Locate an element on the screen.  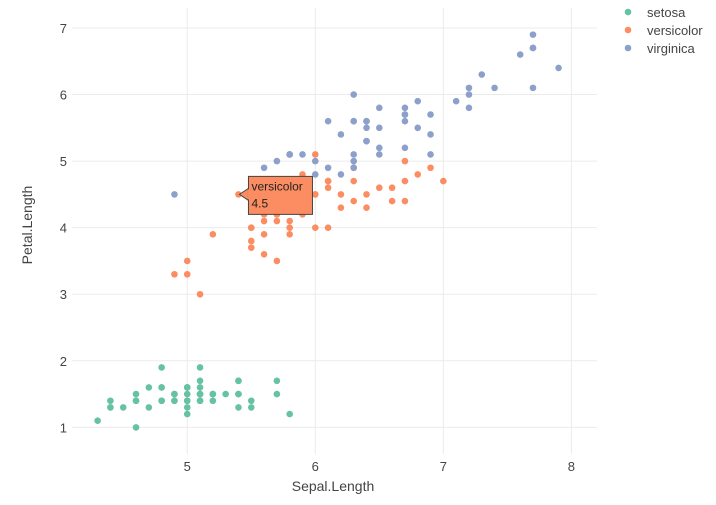
legend-marker-setosa is located at coordinates (628, 12).